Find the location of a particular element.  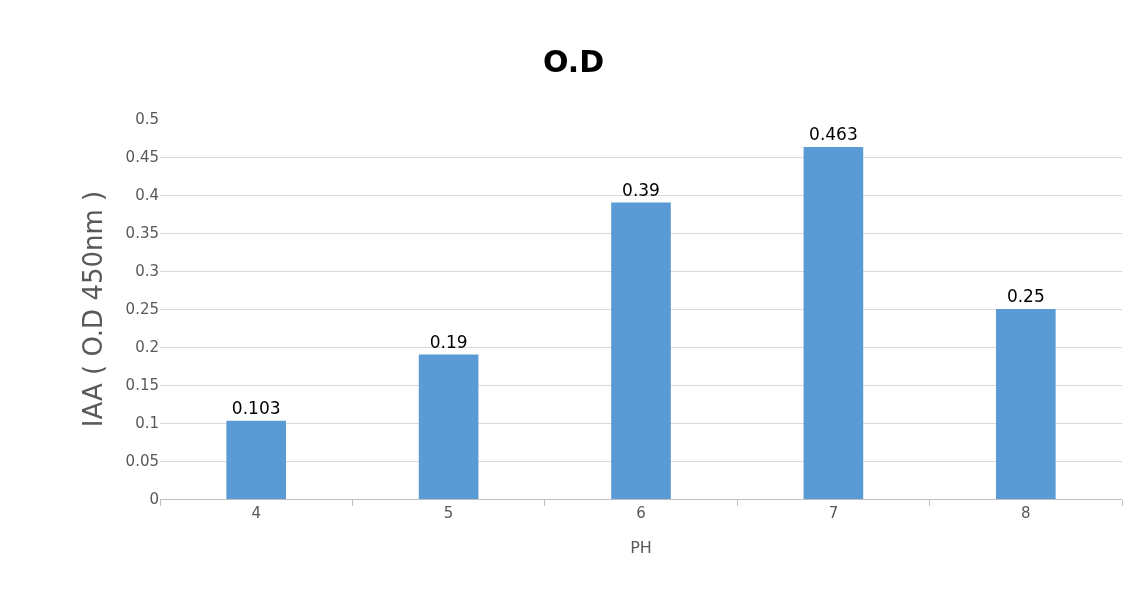

x-tick-label: 7 is located at coordinates (833, 513).